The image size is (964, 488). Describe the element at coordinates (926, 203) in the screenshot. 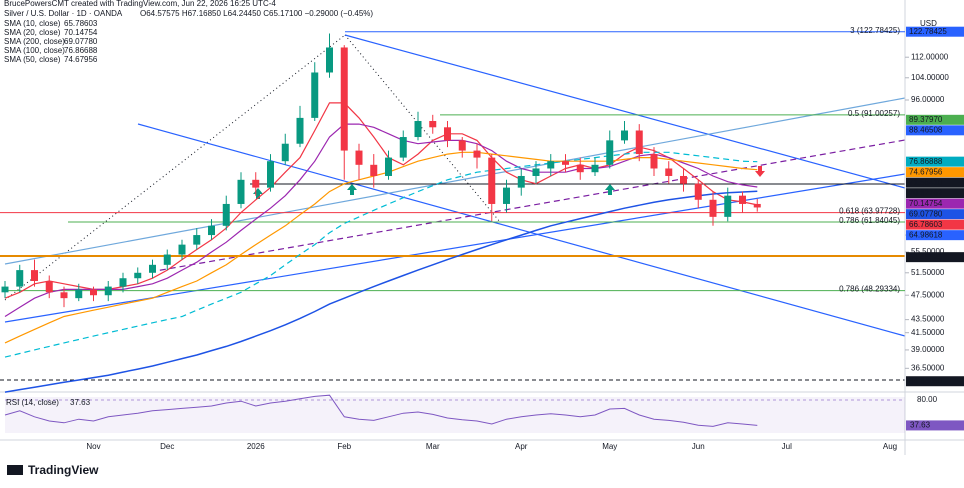

I see `price-badge-label: 70.14754` at that location.